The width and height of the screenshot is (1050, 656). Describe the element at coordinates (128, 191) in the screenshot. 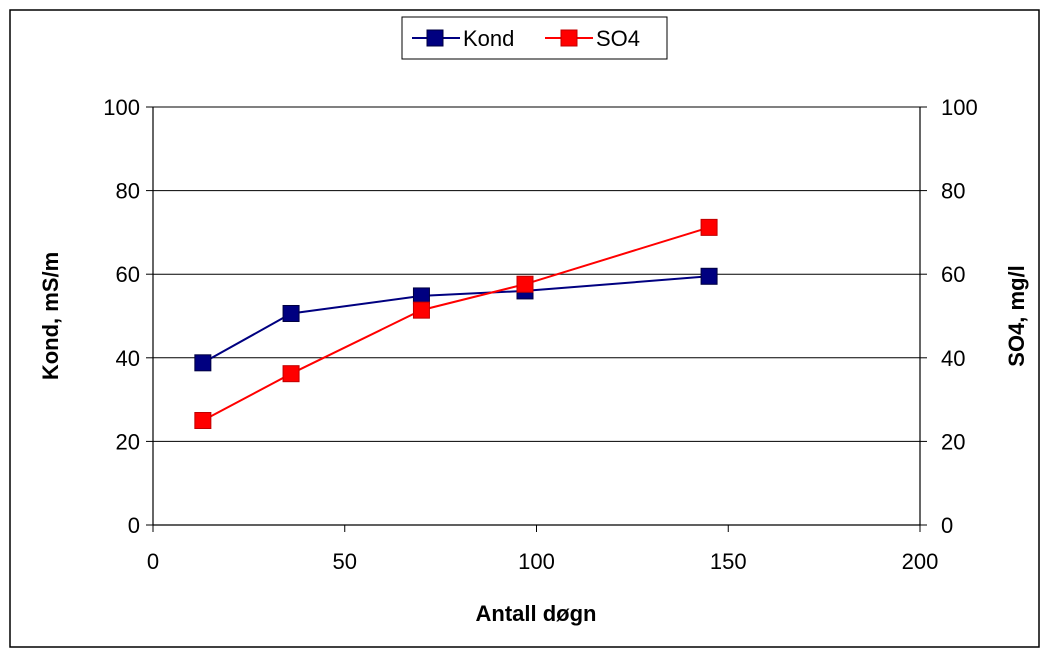

I see `y-tick-label-80: 80` at that location.